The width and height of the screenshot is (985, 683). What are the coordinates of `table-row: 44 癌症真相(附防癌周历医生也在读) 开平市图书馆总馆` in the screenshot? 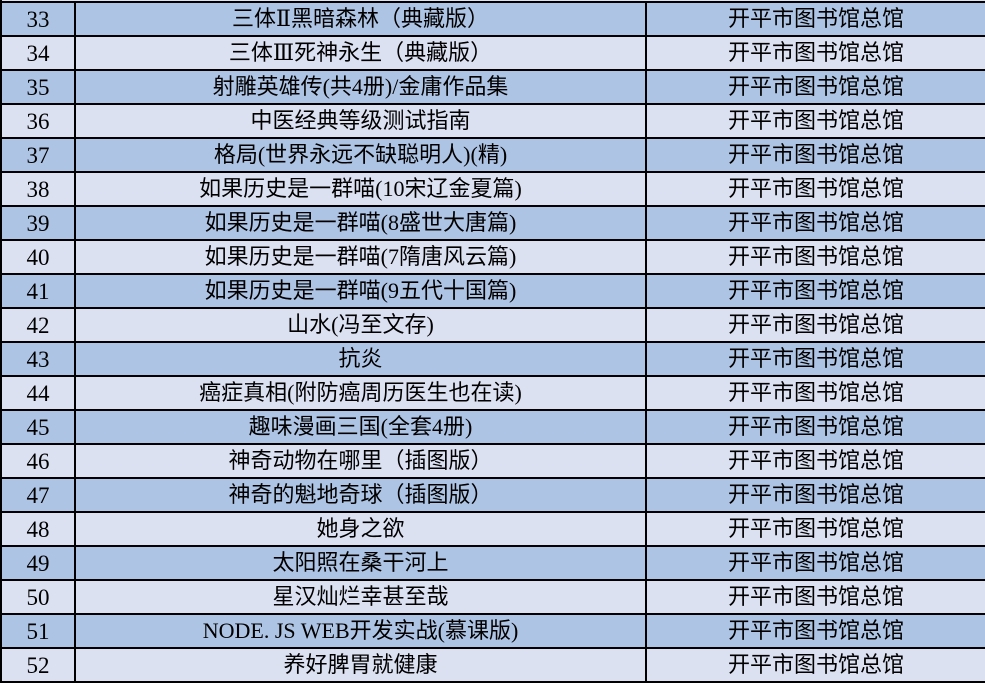 It's located at (493, 394).